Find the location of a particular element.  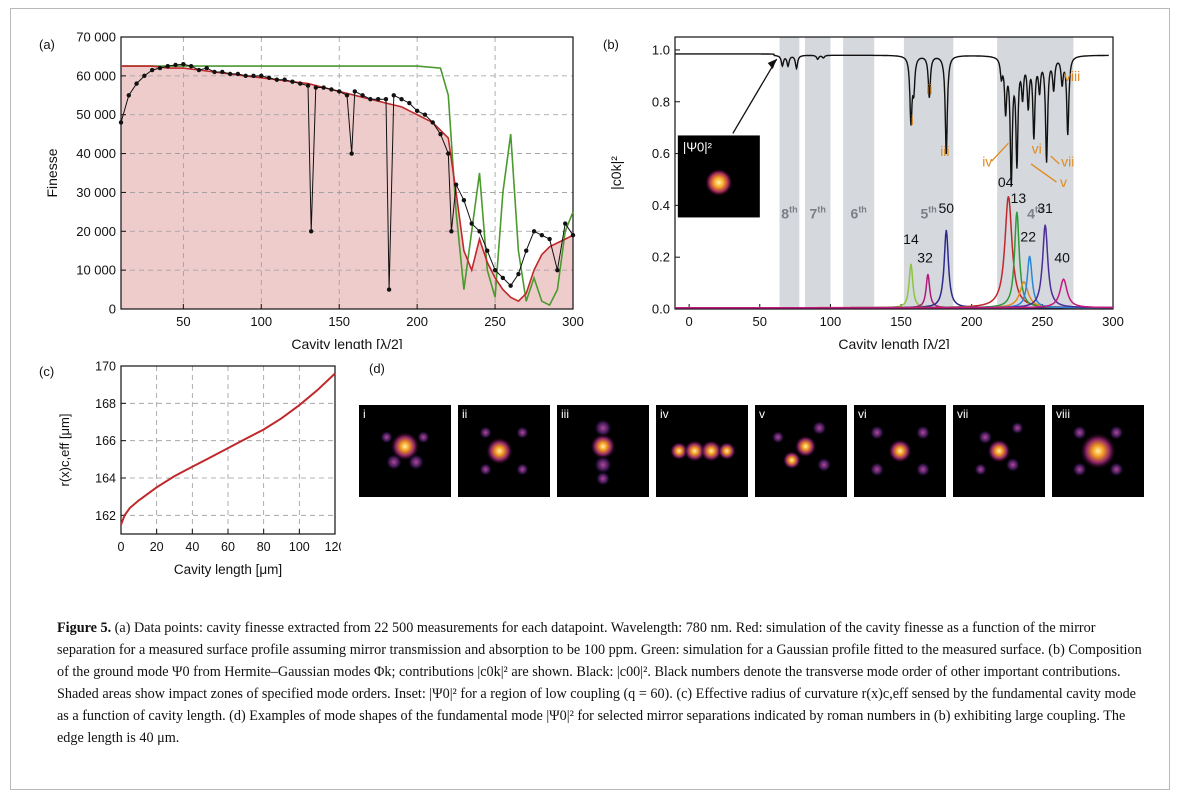

x-tick-label: 60 is located at coordinates (228, 547).